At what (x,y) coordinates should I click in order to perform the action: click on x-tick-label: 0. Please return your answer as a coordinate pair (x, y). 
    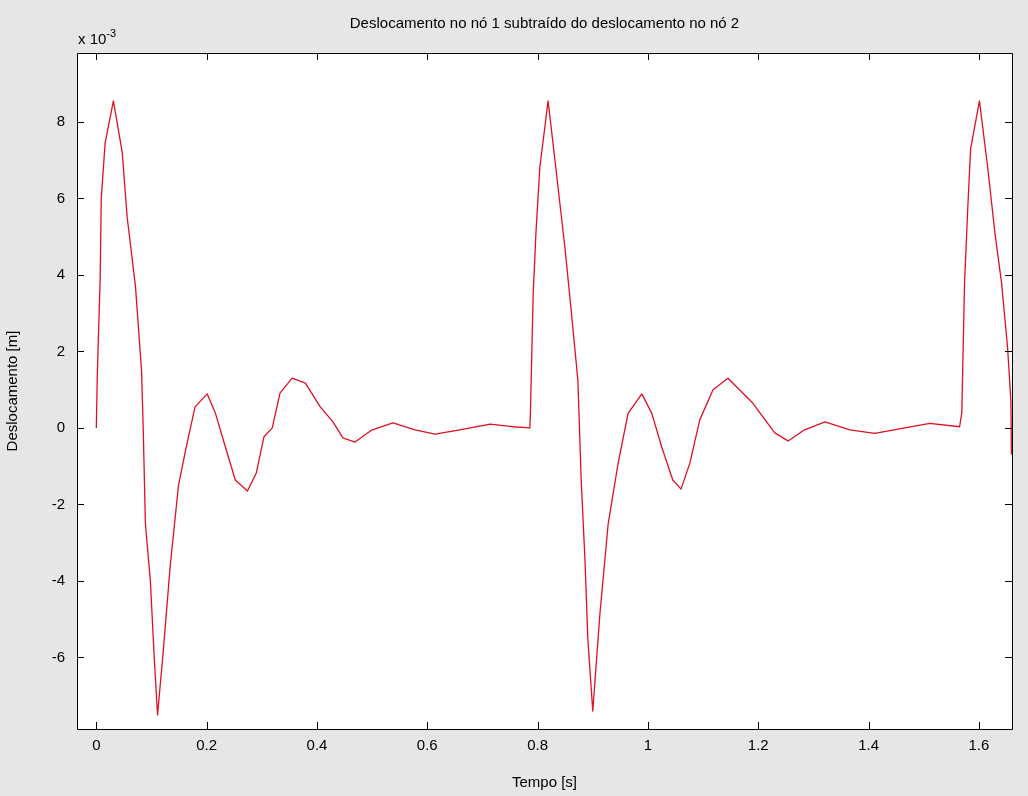
    Looking at the image, I should click on (96, 745).